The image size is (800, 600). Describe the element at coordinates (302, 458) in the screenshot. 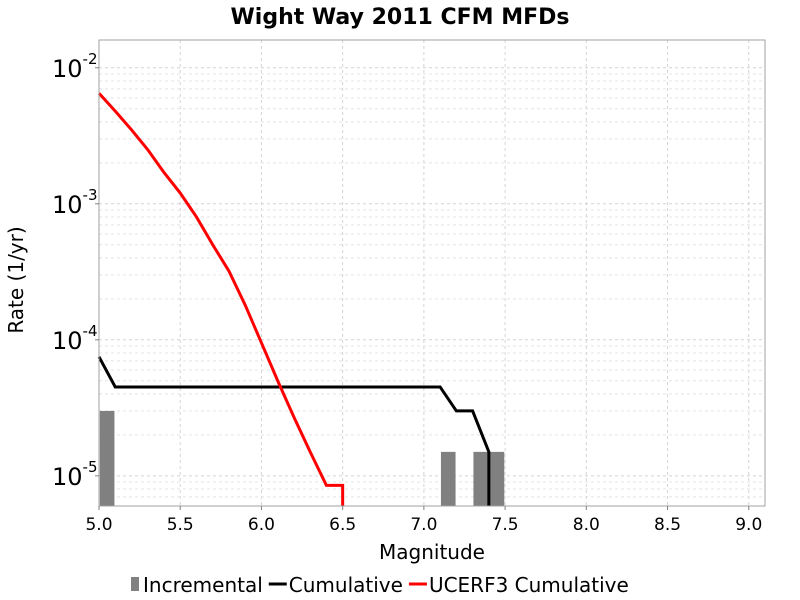

I see `incremental-bars` at that location.